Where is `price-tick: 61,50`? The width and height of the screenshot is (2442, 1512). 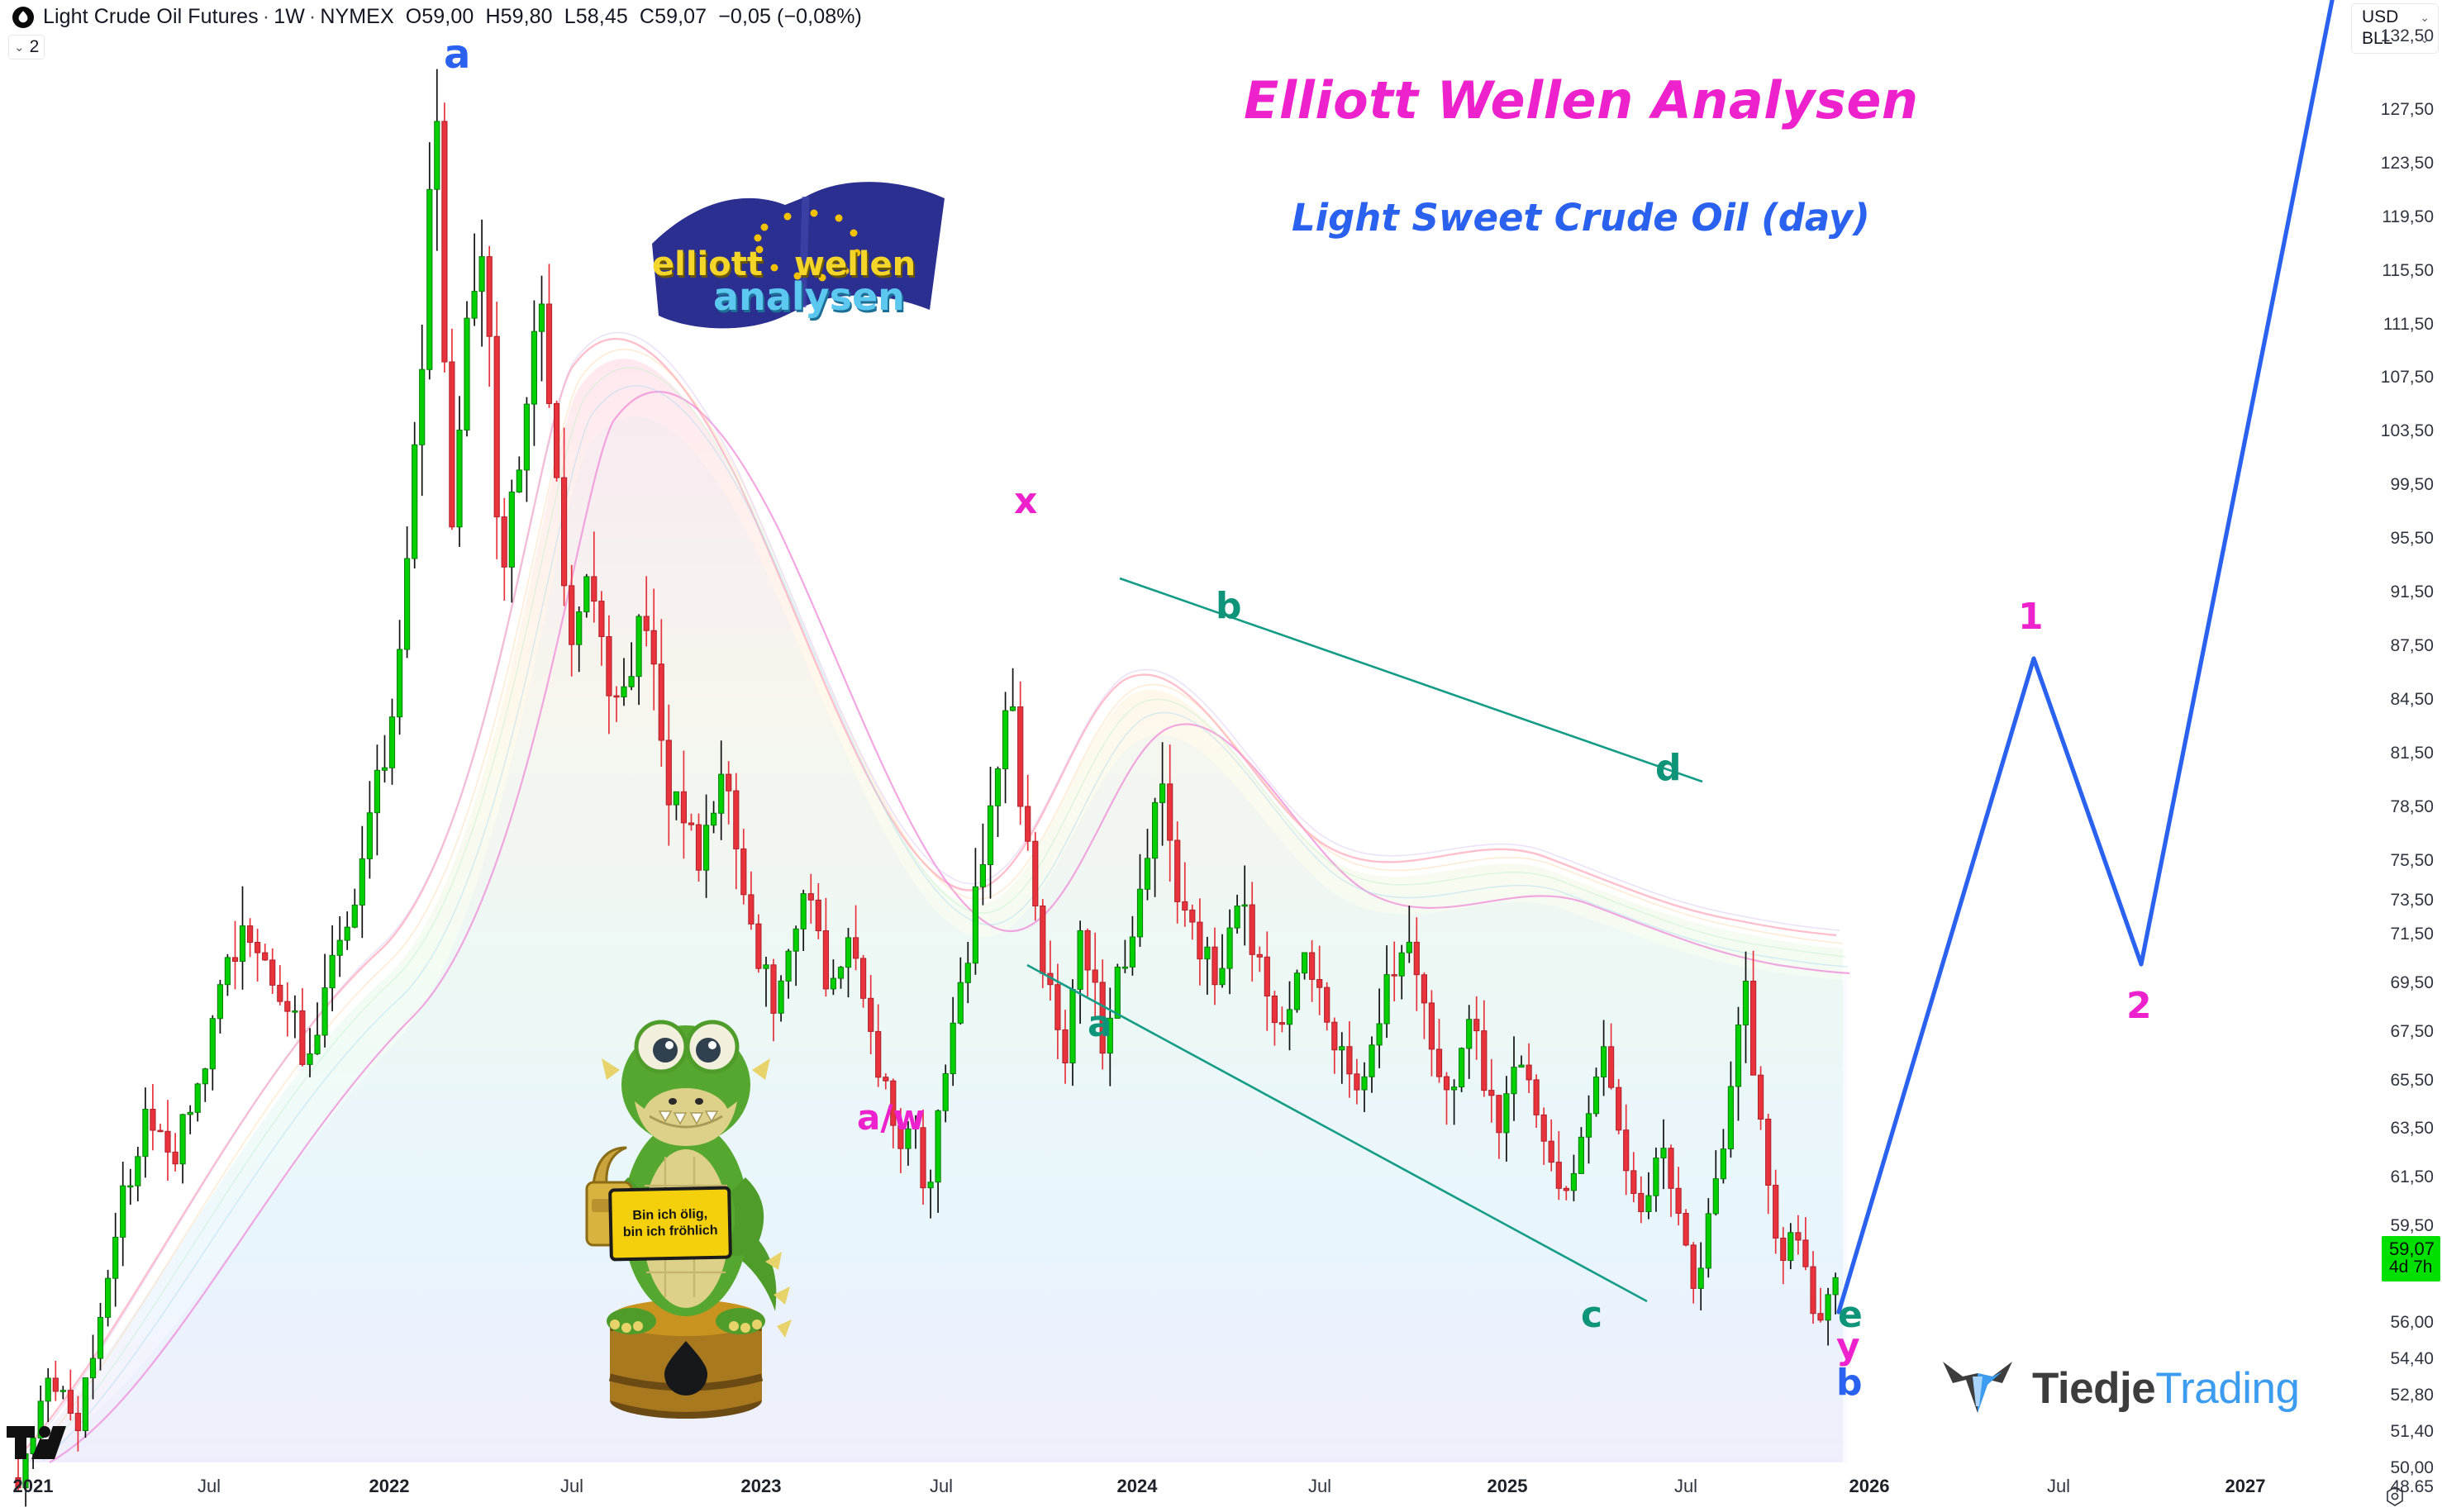 price-tick: 61,50 is located at coordinates (2412, 1176).